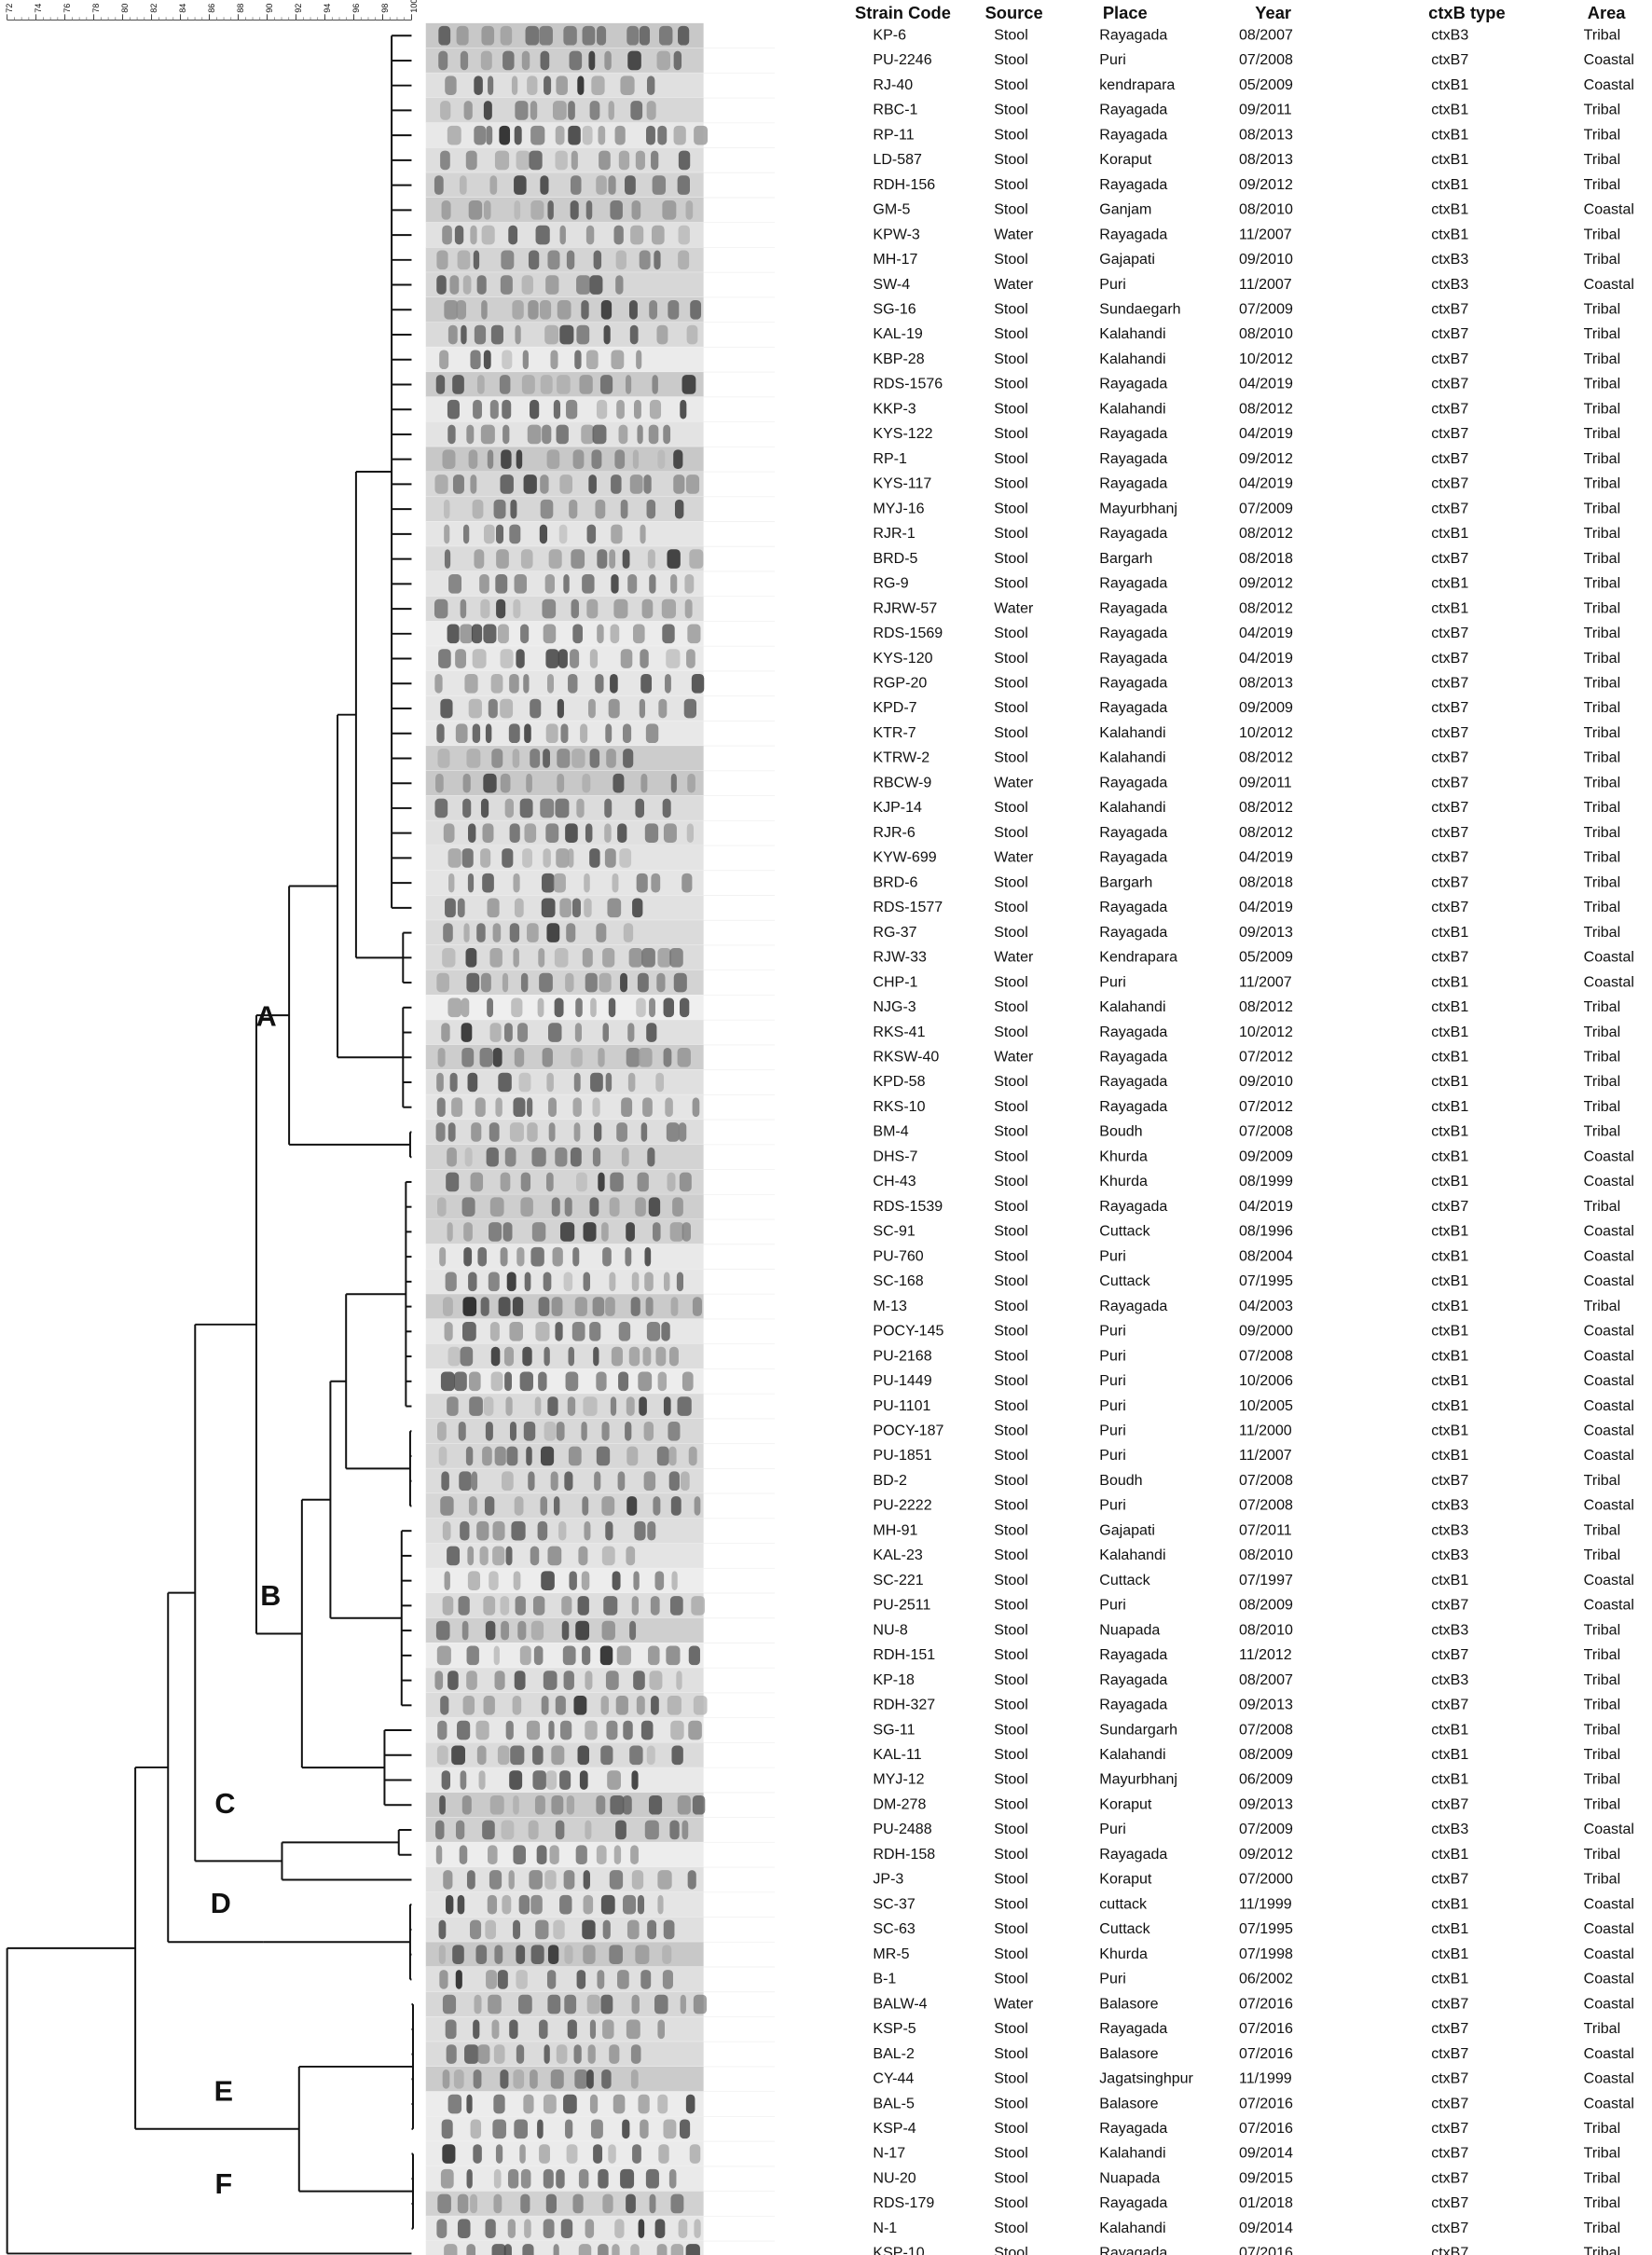 This screenshot has width=1652, height=2255. What do you see at coordinates (1266, 1654) in the screenshot?
I see `table-cell: 11/2012` at bounding box center [1266, 1654].